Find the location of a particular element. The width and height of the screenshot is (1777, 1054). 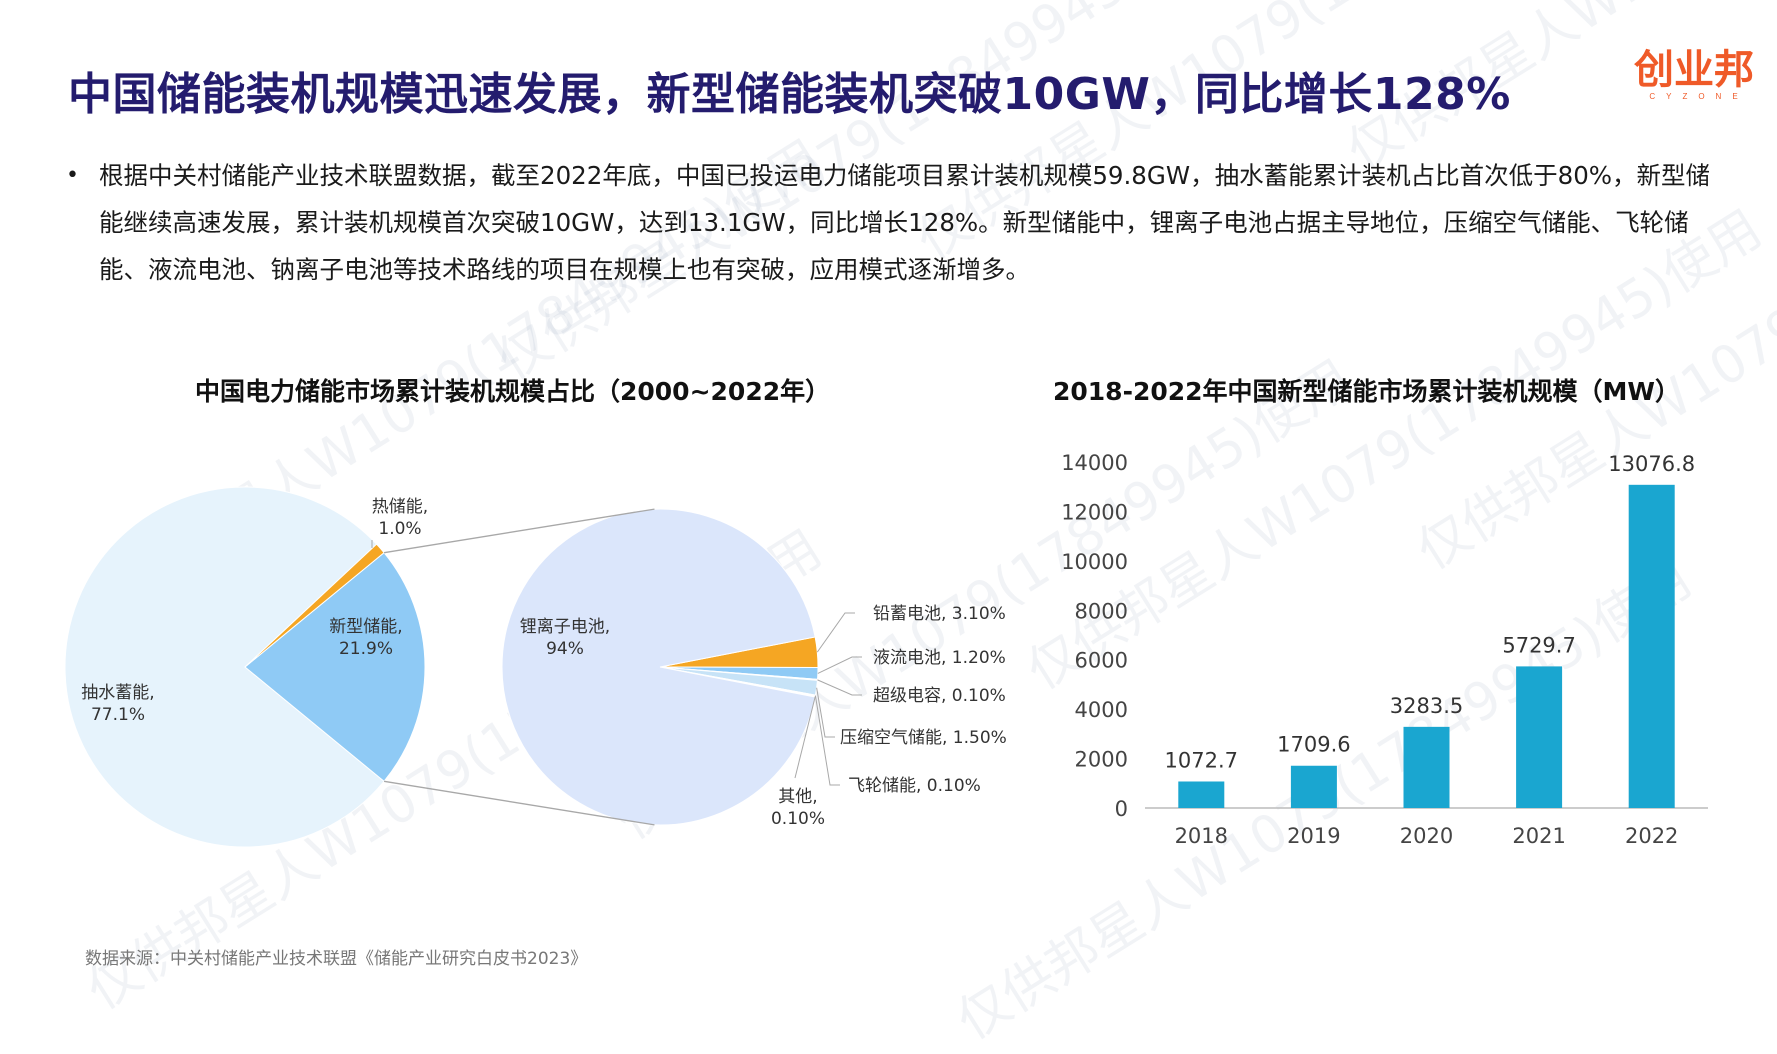

bar-2021 is located at coordinates (1539, 737).